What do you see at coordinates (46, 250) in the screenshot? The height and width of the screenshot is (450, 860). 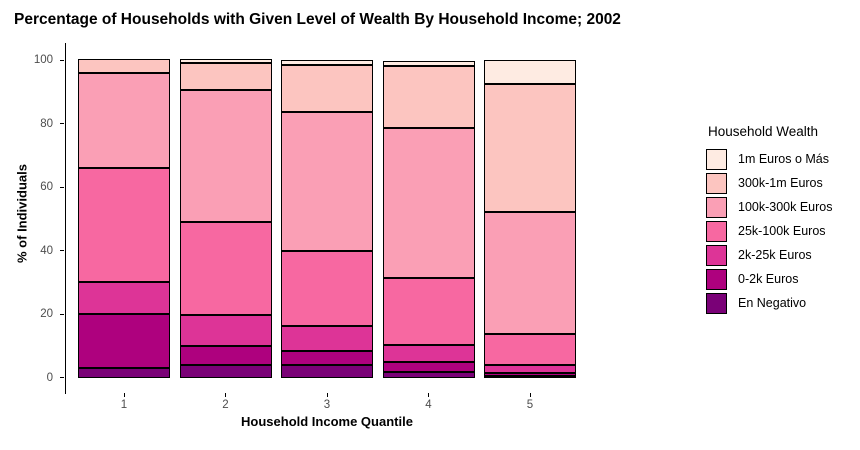 I see `y-tick-label: 40` at bounding box center [46, 250].